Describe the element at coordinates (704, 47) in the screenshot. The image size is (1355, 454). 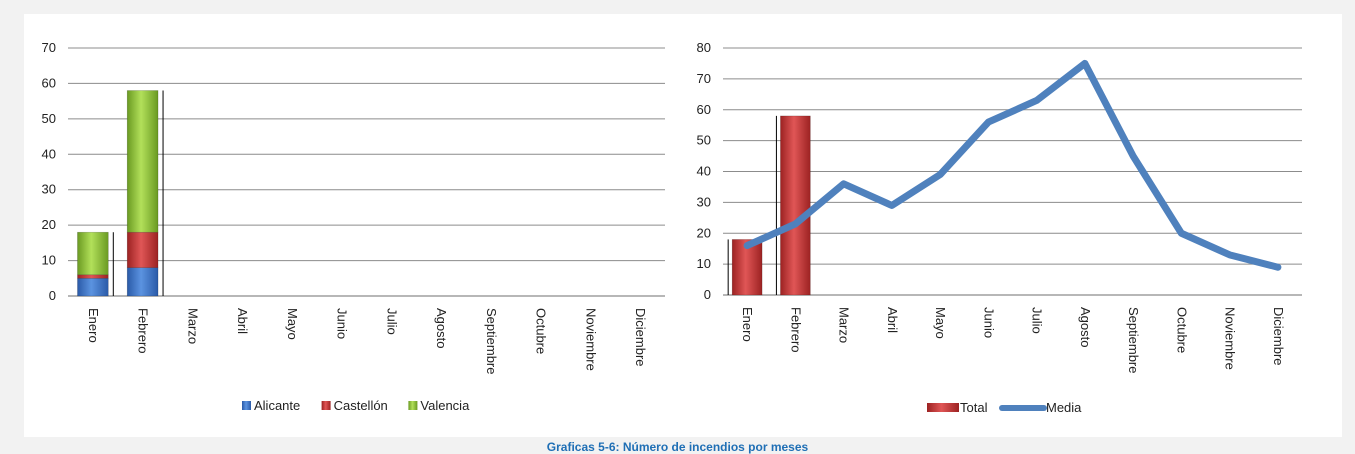
I see `y-tick-label: 80` at that location.